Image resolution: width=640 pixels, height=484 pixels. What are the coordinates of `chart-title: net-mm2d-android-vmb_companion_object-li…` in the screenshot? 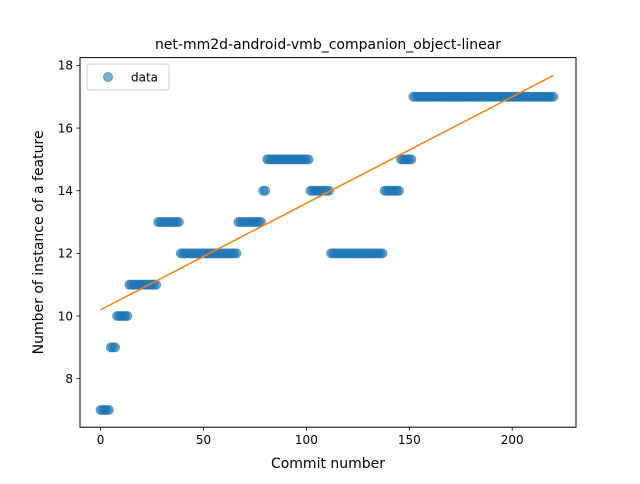 It's located at (328, 45).